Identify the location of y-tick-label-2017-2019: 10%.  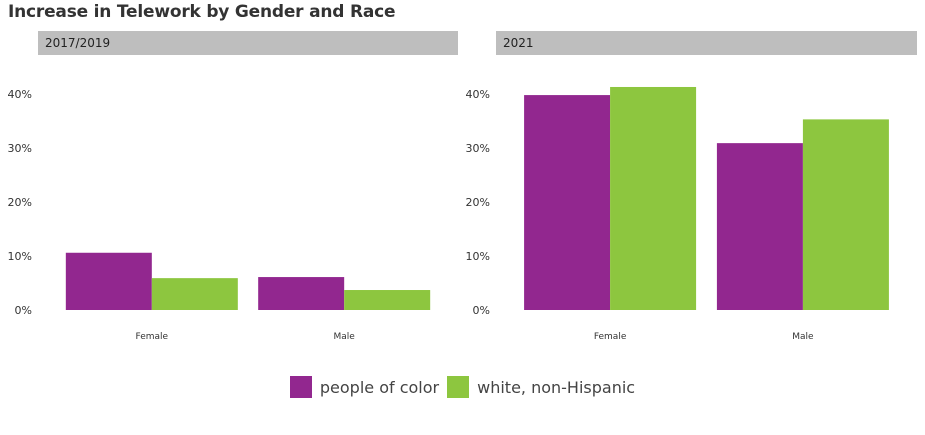
(20, 256).